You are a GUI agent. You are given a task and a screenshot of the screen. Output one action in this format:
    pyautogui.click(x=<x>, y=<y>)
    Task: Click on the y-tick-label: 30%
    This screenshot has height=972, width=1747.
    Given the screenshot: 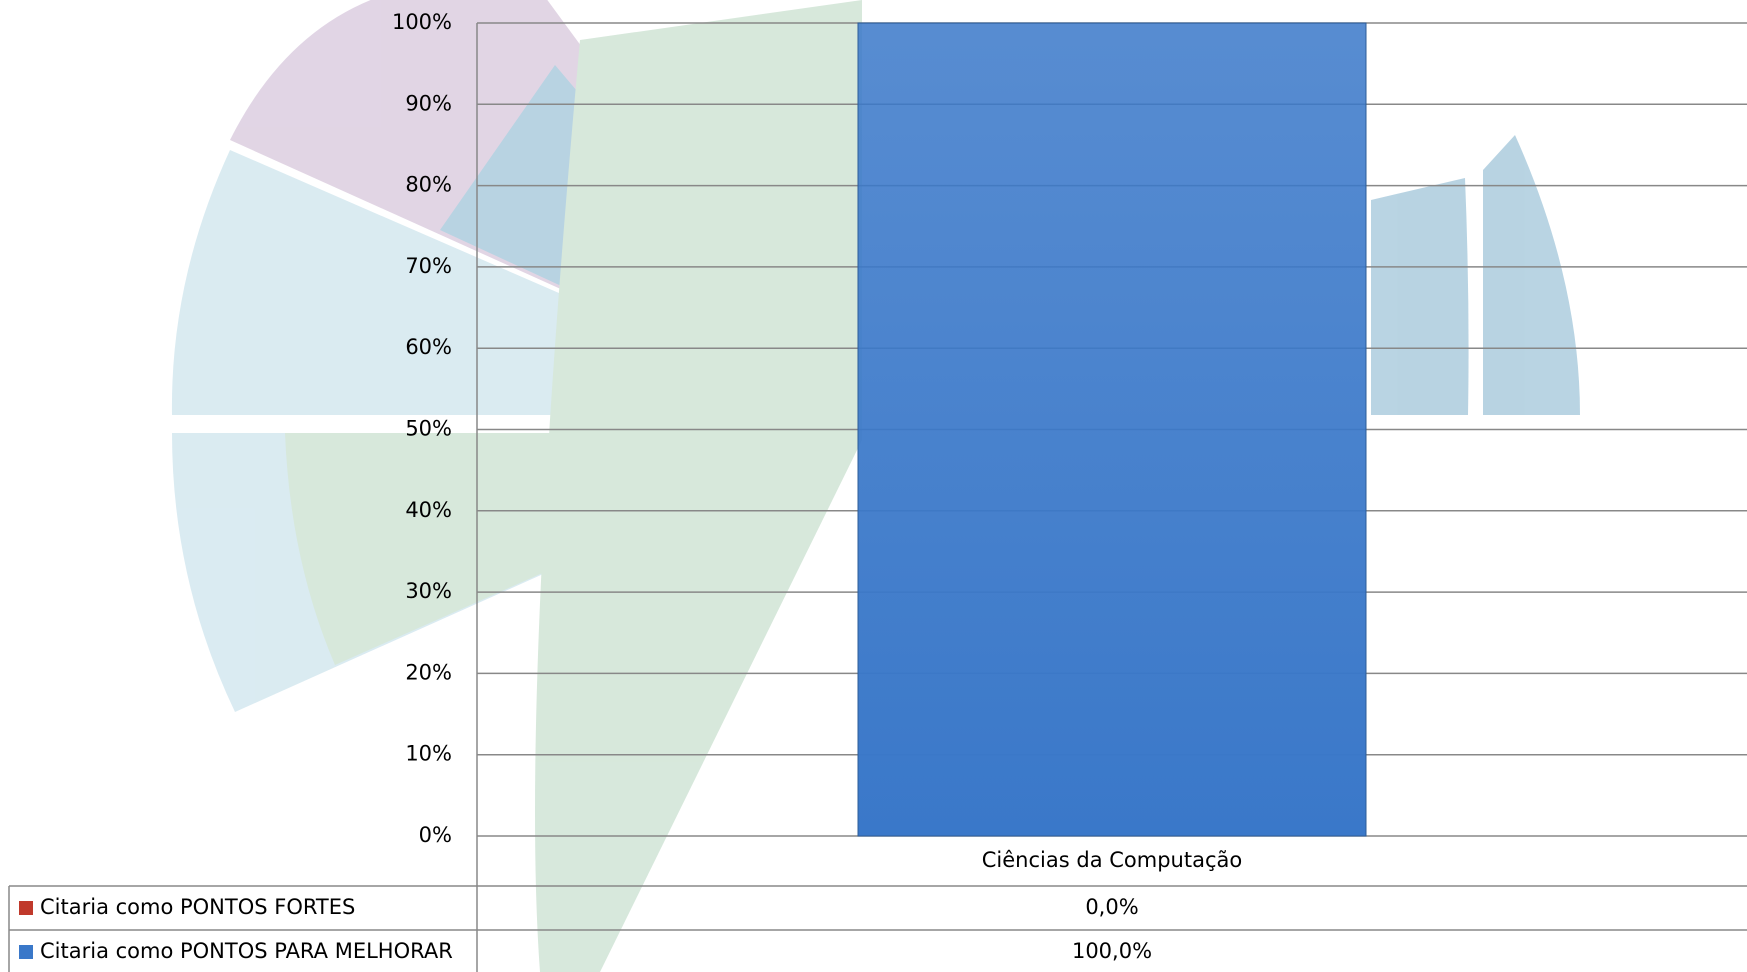 What is the action you would take?
    pyautogui.click(x=428, y=591)
    